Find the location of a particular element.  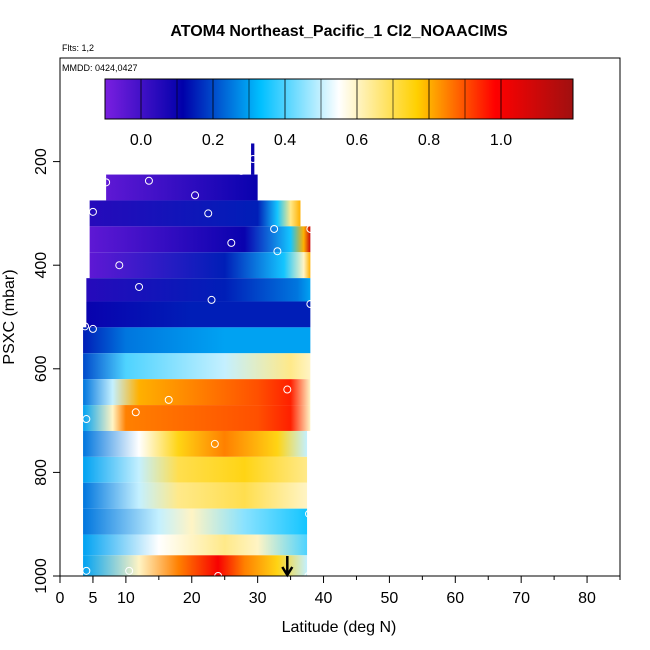

x-tick-label: 40 is located at coordinates (324, 598).